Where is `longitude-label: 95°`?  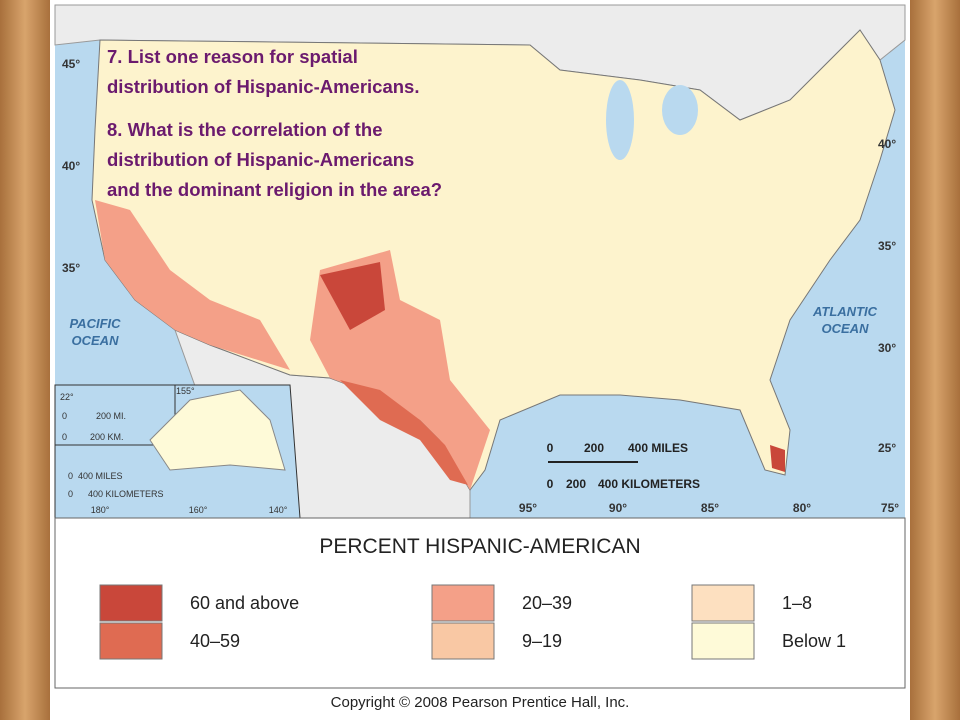 longitude-label: 95° is located at coordinates (528, 508).